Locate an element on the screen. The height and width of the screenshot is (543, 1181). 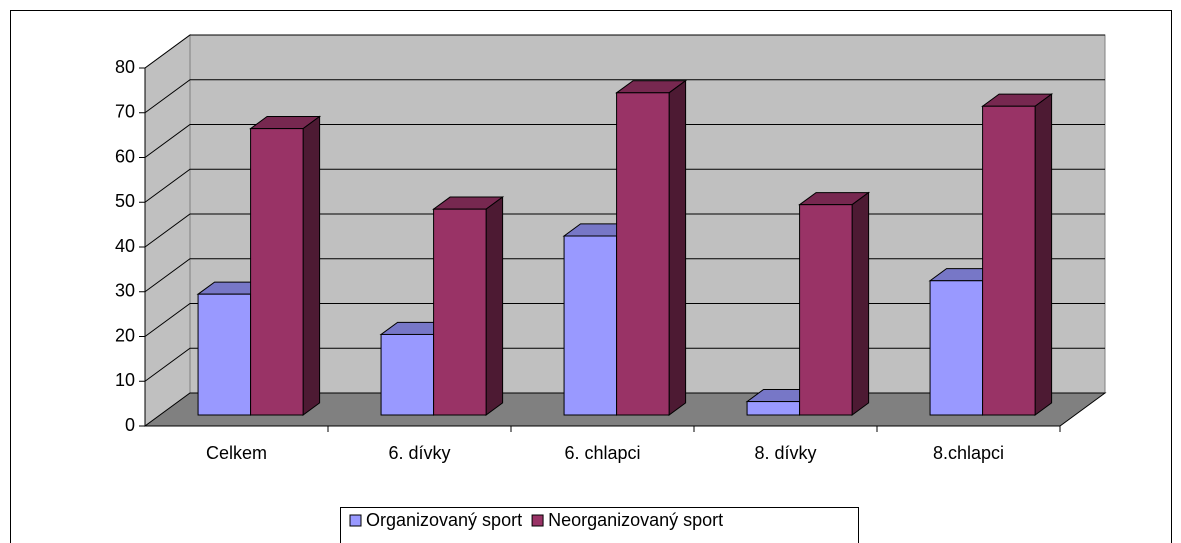
x-tick-label: 8. dívky is located at coordinates (785, 453).